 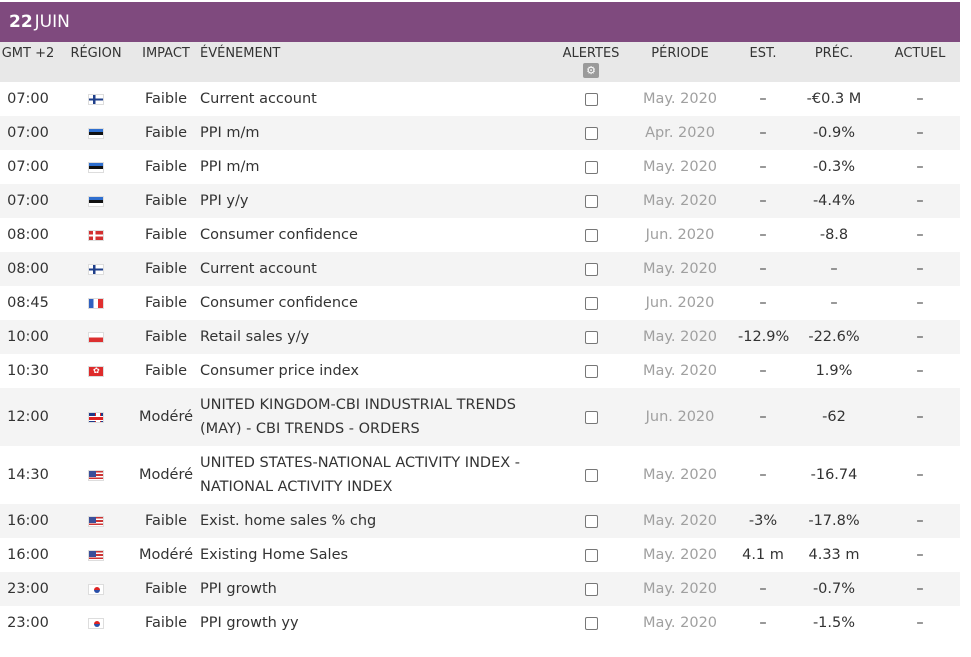 What do you see at coordinates (680, 53) in the screenshot?
I see `col-header-period: PÉRIODE` at bounding box center [680, 53].